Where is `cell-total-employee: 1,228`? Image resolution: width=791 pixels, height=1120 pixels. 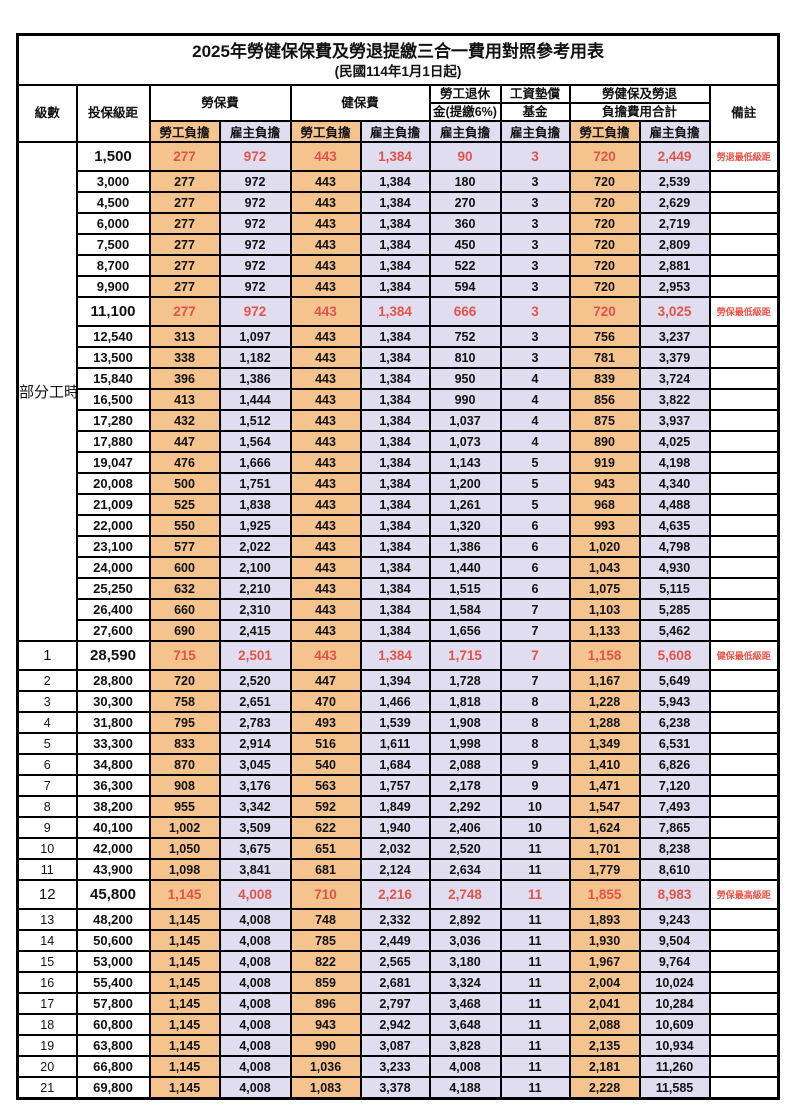 cell-total-employee: 1,228 is located at coordinates (604, 701).